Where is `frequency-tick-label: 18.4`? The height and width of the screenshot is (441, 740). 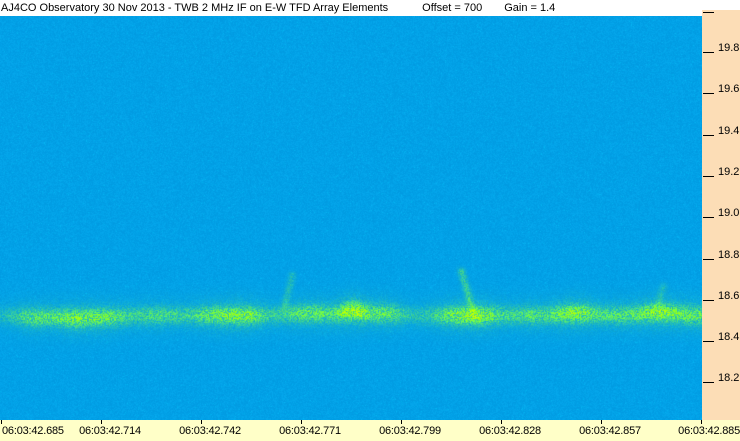
frequency-tick-label: 18.4 is located at coordinates (729, 337).